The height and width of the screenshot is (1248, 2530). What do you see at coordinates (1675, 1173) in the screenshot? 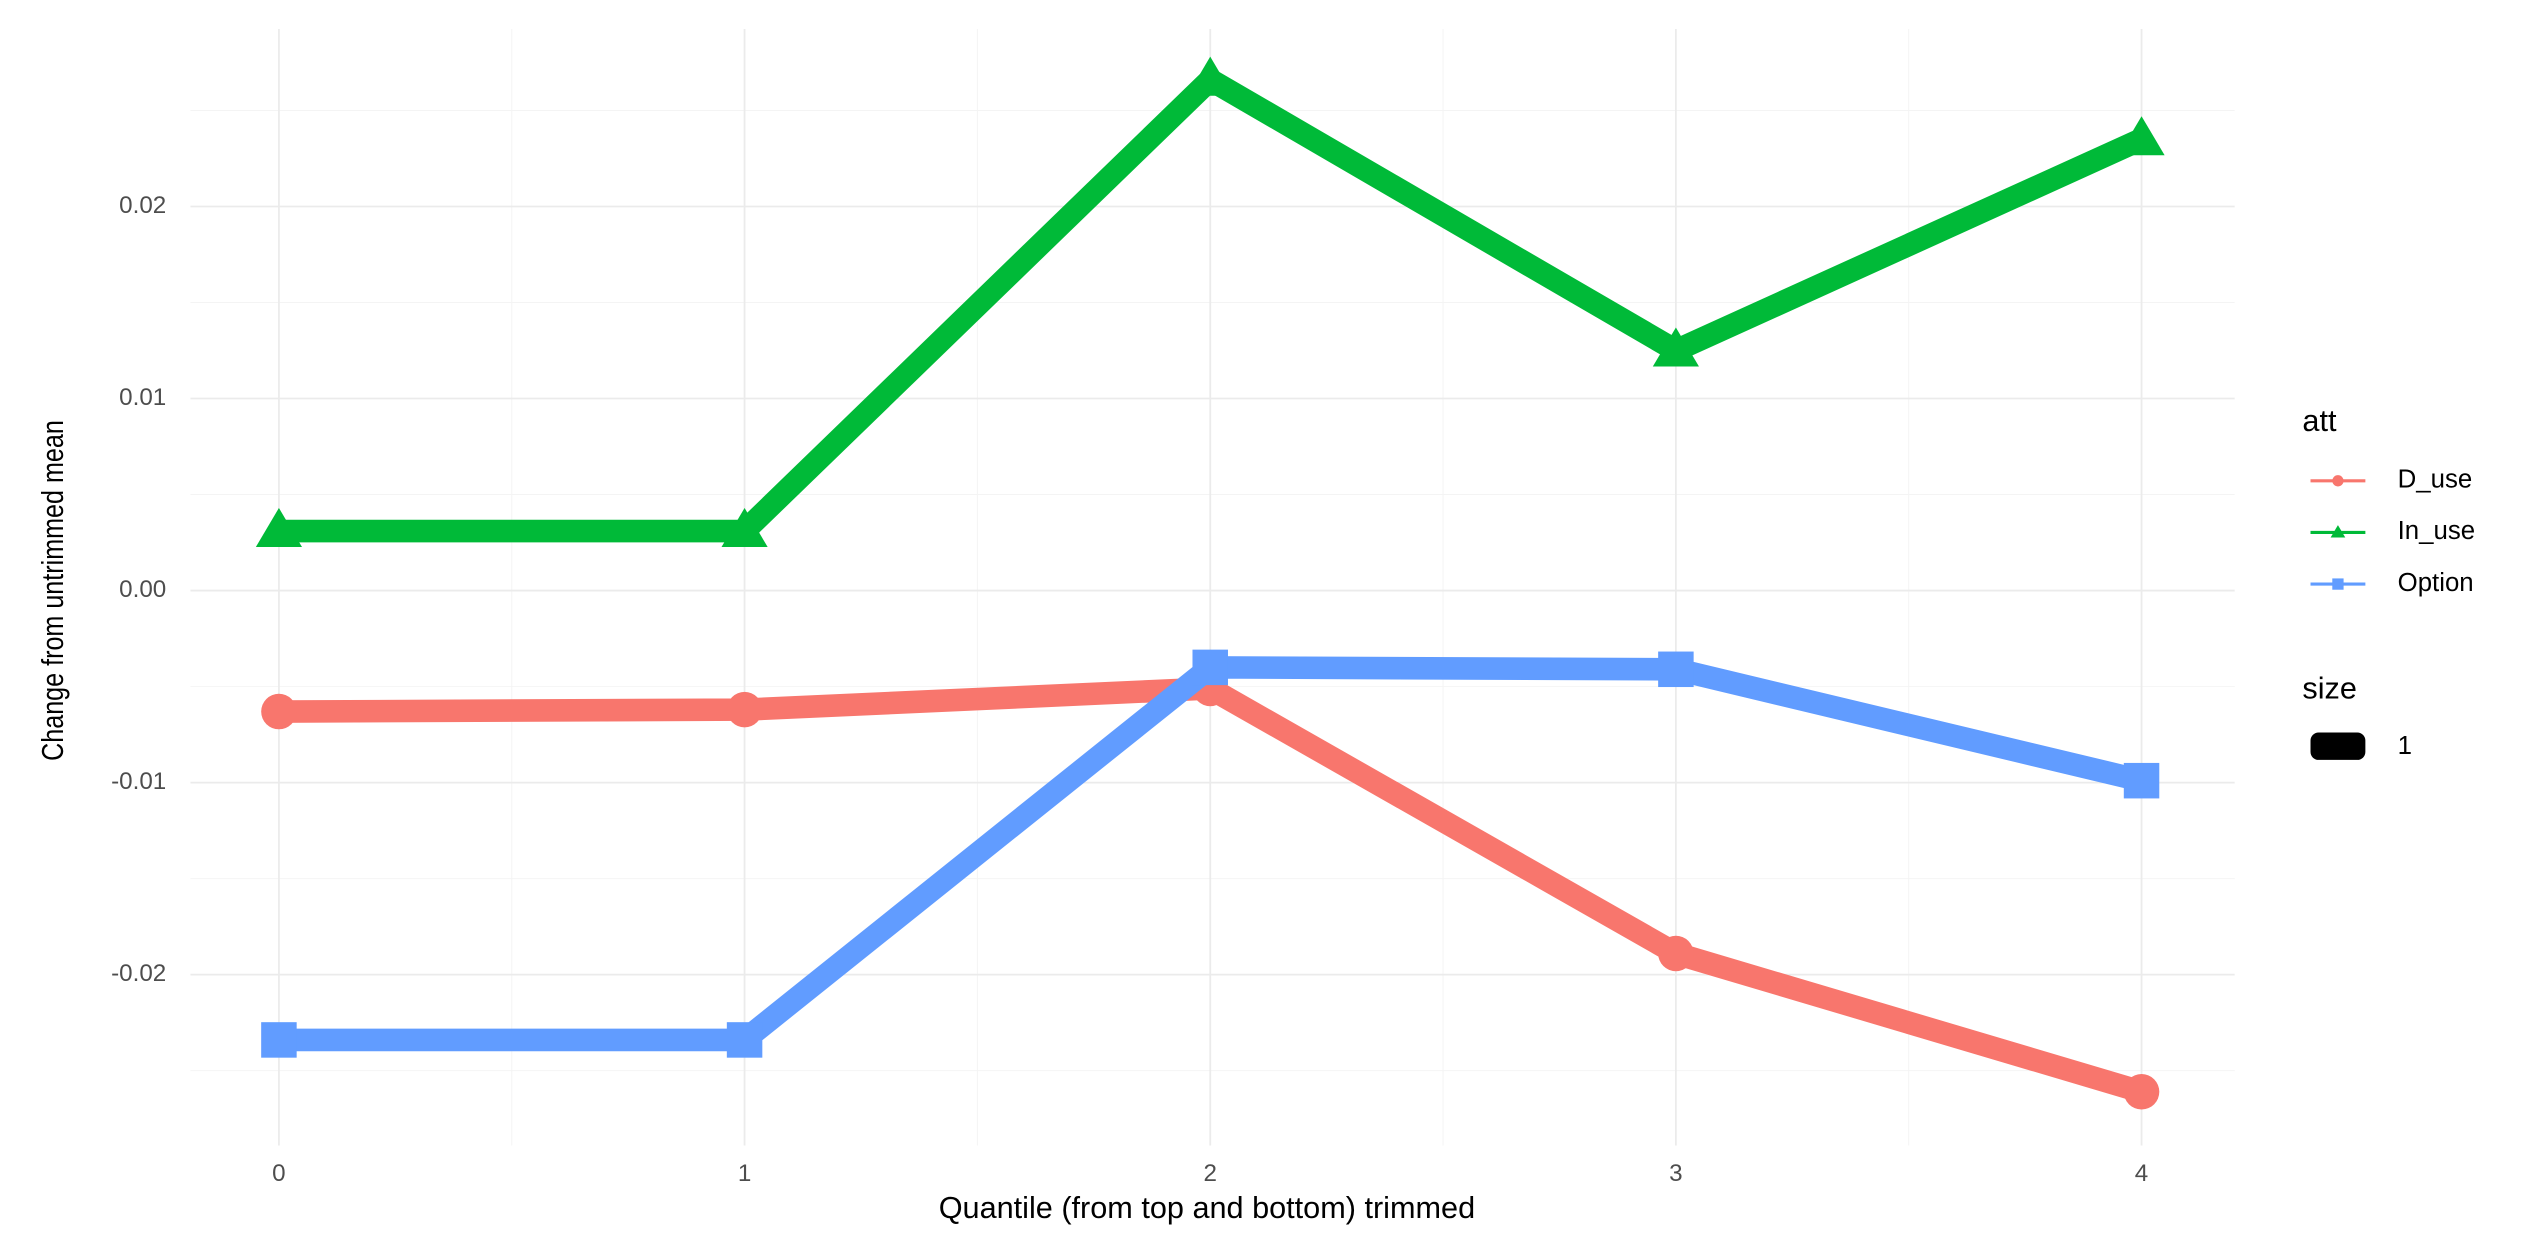
I see `x-tick-label: 3` at bounding box center [1675, 1173].